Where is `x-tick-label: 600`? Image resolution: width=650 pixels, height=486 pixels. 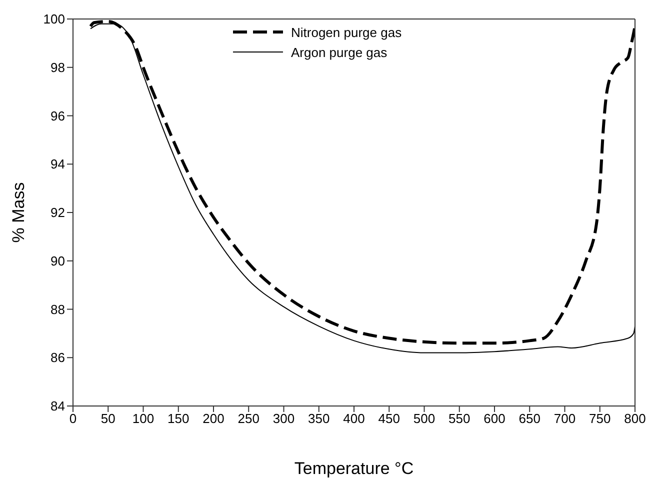 x-tick-label: 600 is located at coordinates (495, 418).